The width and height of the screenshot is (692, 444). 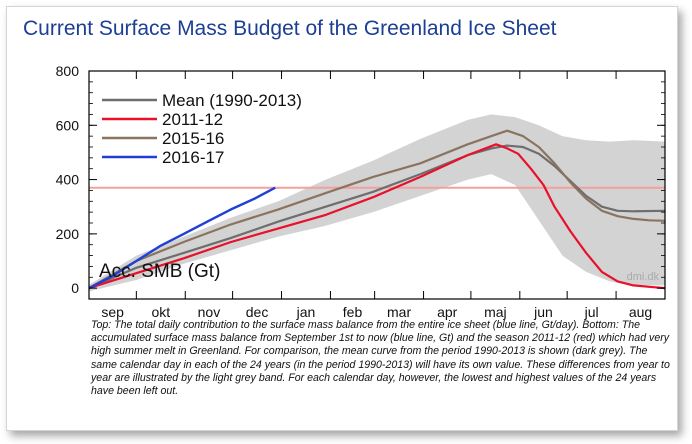 I want to click on x-tick-label-mar: mar, so click(x=399, y=312).